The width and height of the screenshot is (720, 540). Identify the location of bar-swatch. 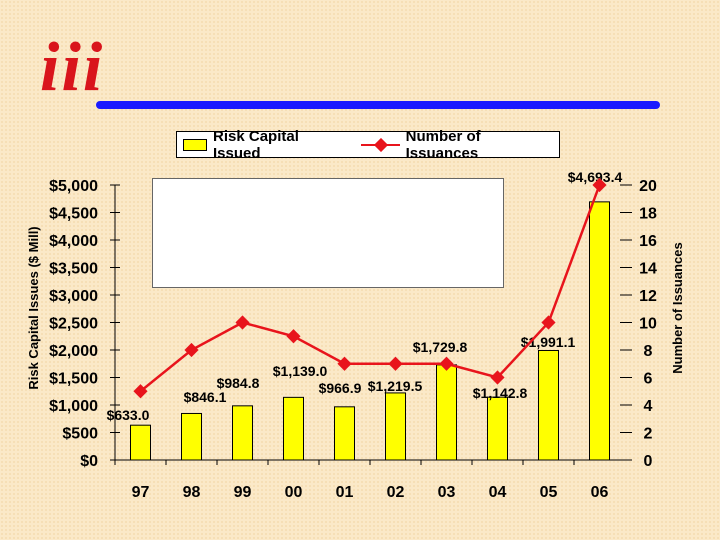
(195, 144).